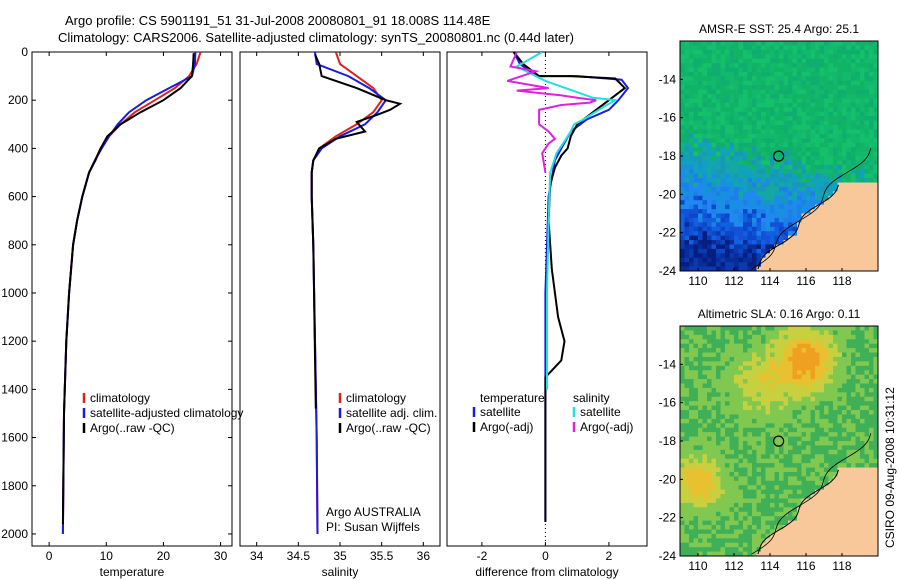  I want to click on difference-xtick-label: 2, so click(609, 556).